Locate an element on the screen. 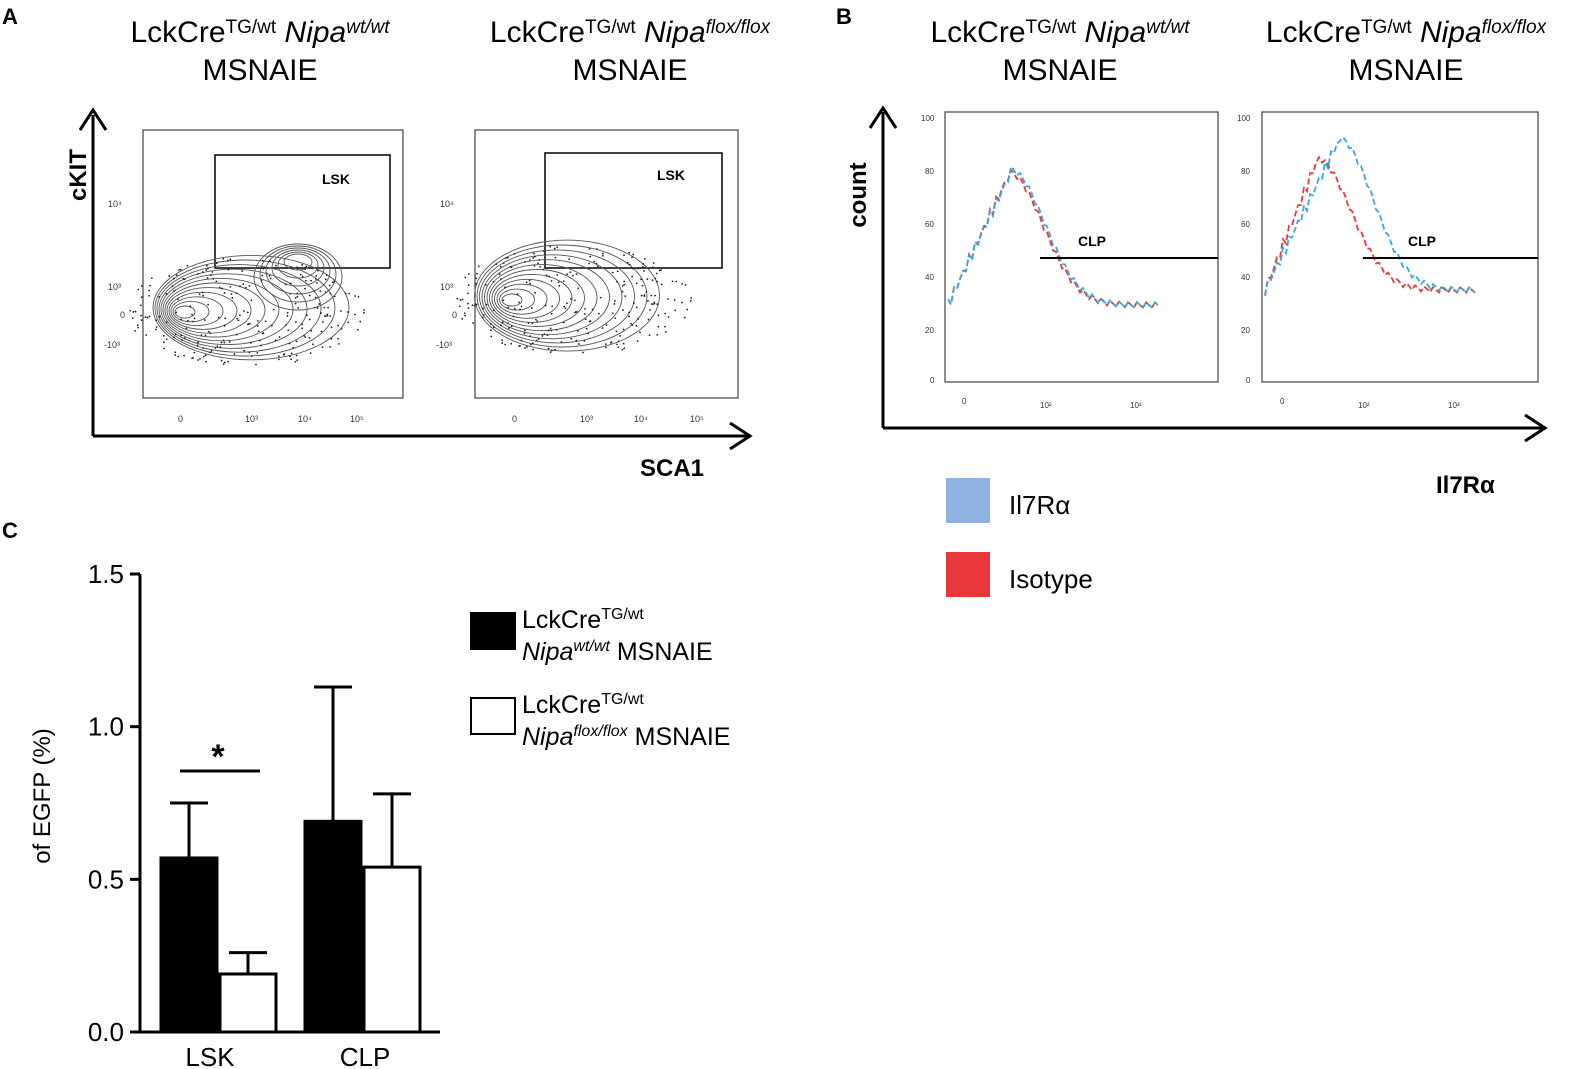 The image size is (1569, 1069). hist-2-gate-label: CLP is located at coordinates (1422, 241).